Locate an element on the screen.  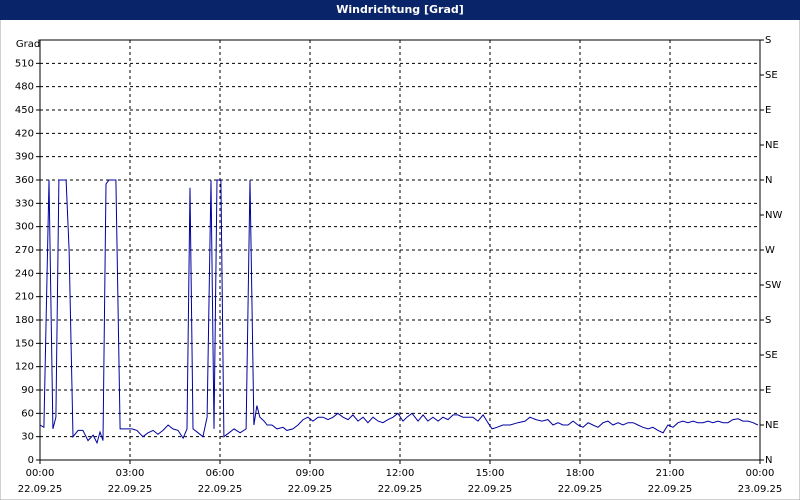
y-tick-label: 150 is located at coordinates (24, 343).